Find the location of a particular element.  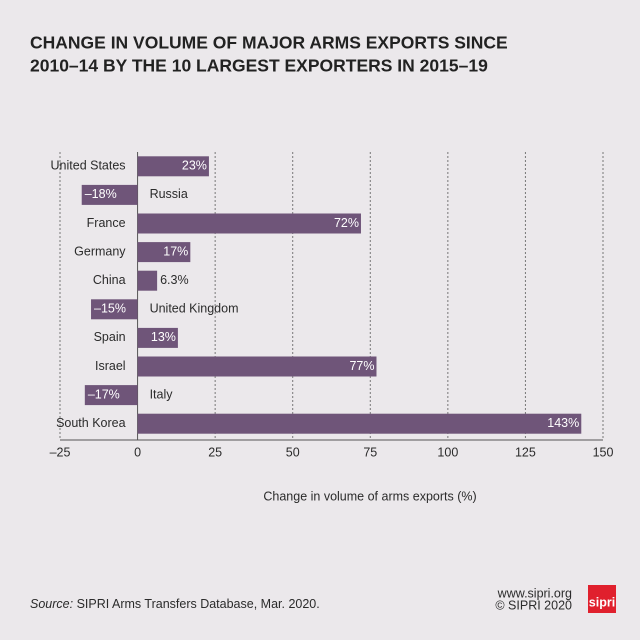

category-label: Israel is located at coordinates (110, 366).